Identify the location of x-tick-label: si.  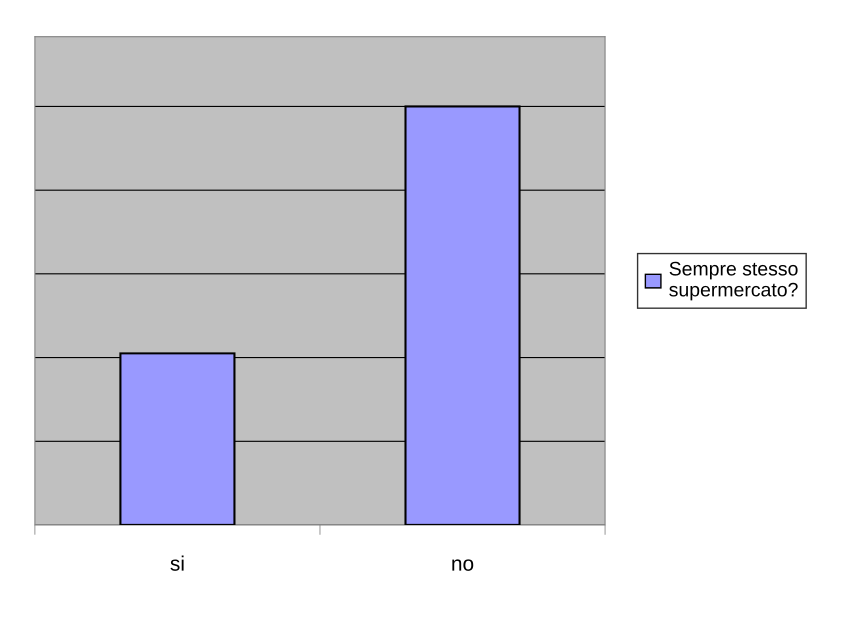
(177, 563).